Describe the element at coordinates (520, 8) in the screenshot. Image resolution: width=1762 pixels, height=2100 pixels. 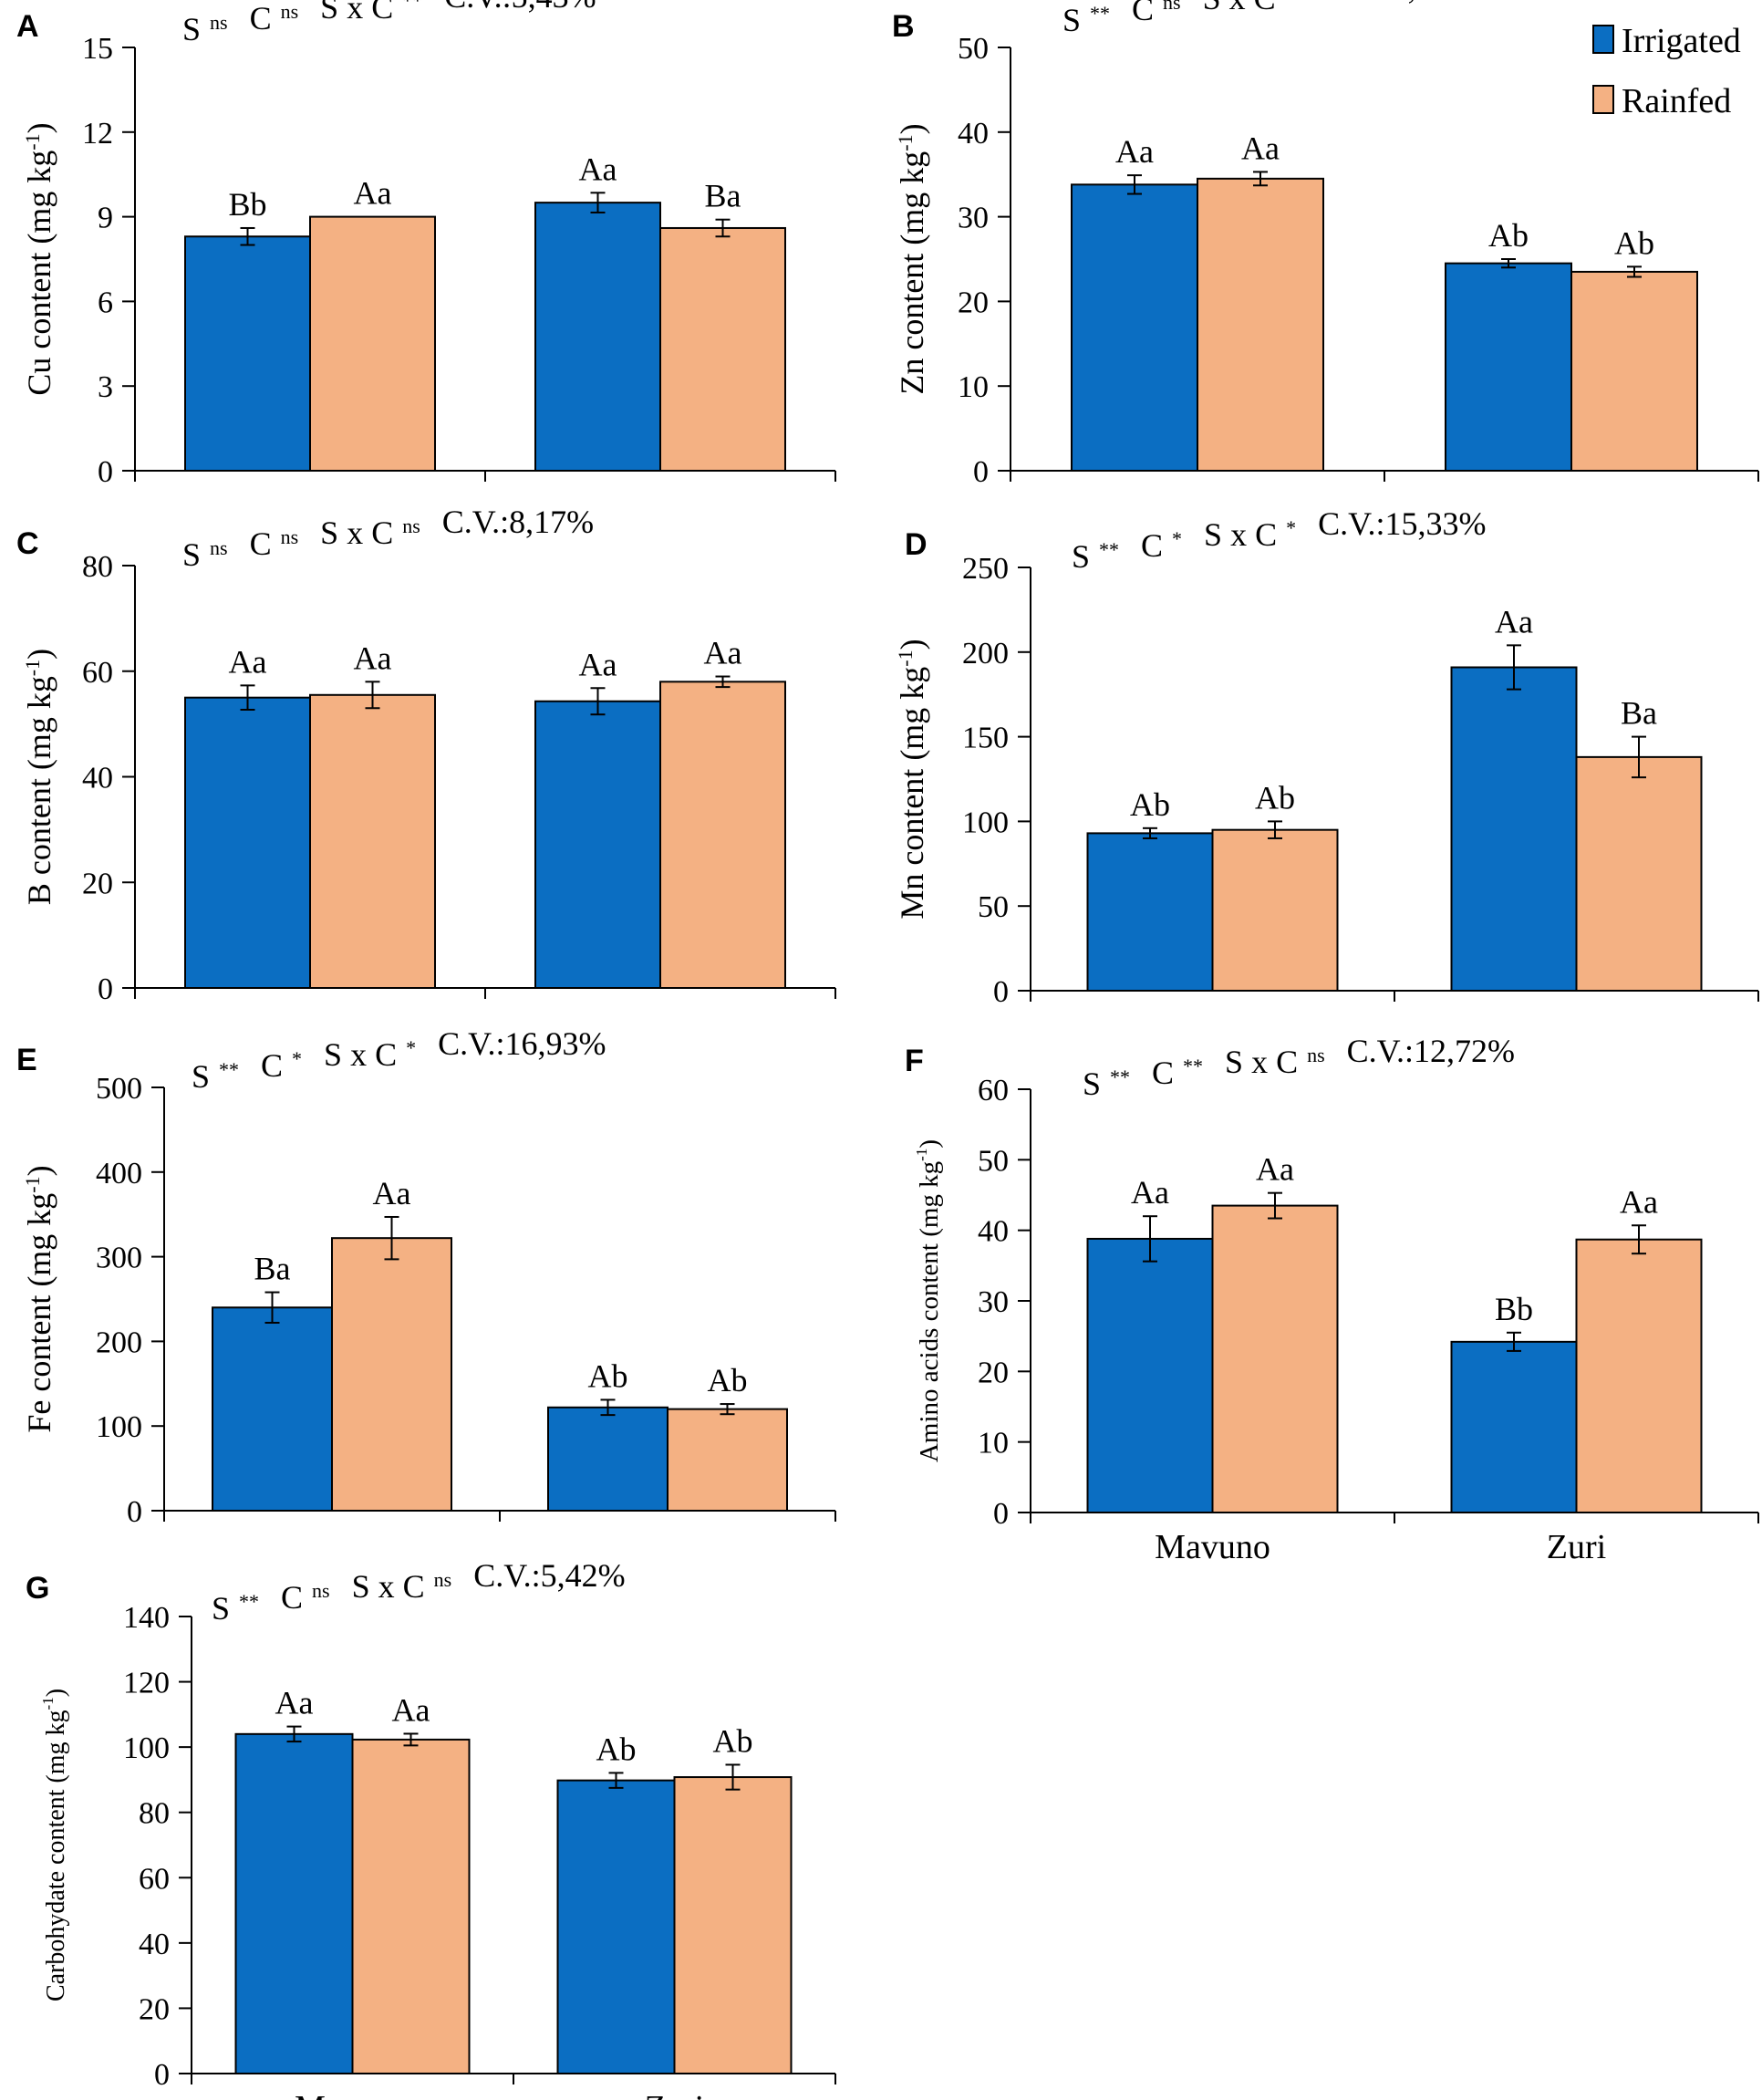
I see `stat-term: C.V.:5,43%` at that location.